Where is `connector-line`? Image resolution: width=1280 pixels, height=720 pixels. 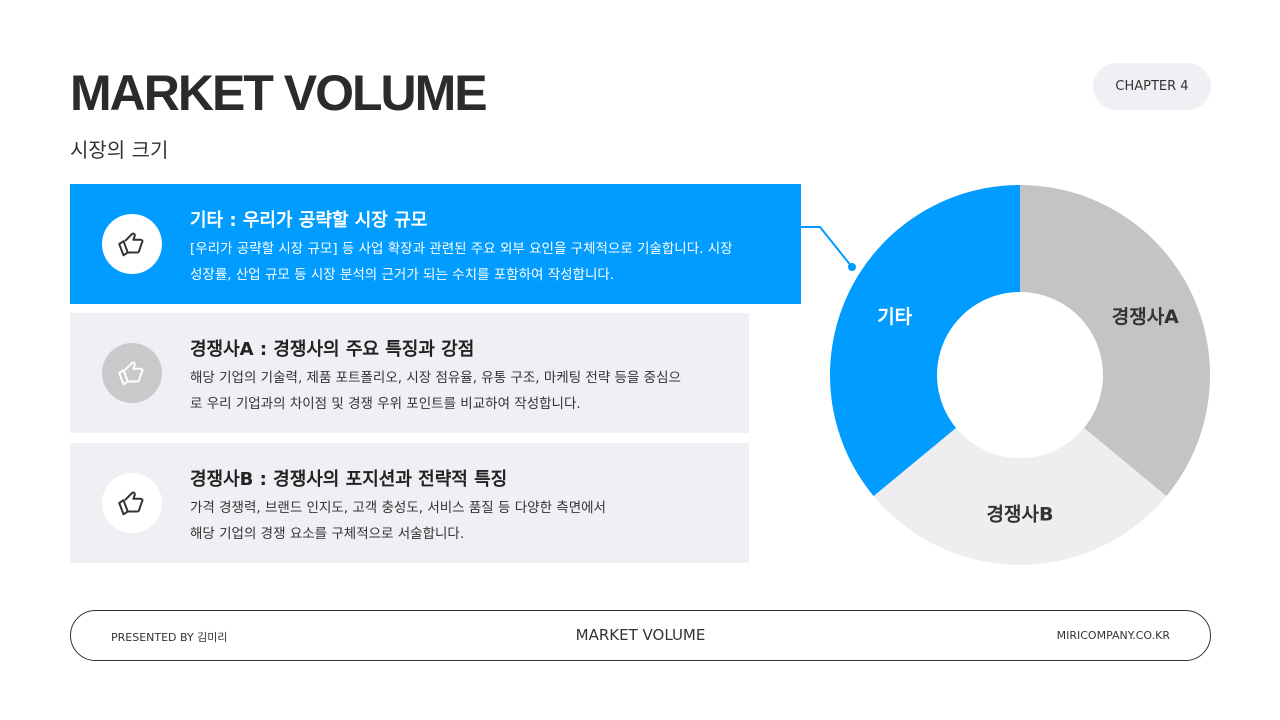
connector-line is located at coordinates (826, 247).